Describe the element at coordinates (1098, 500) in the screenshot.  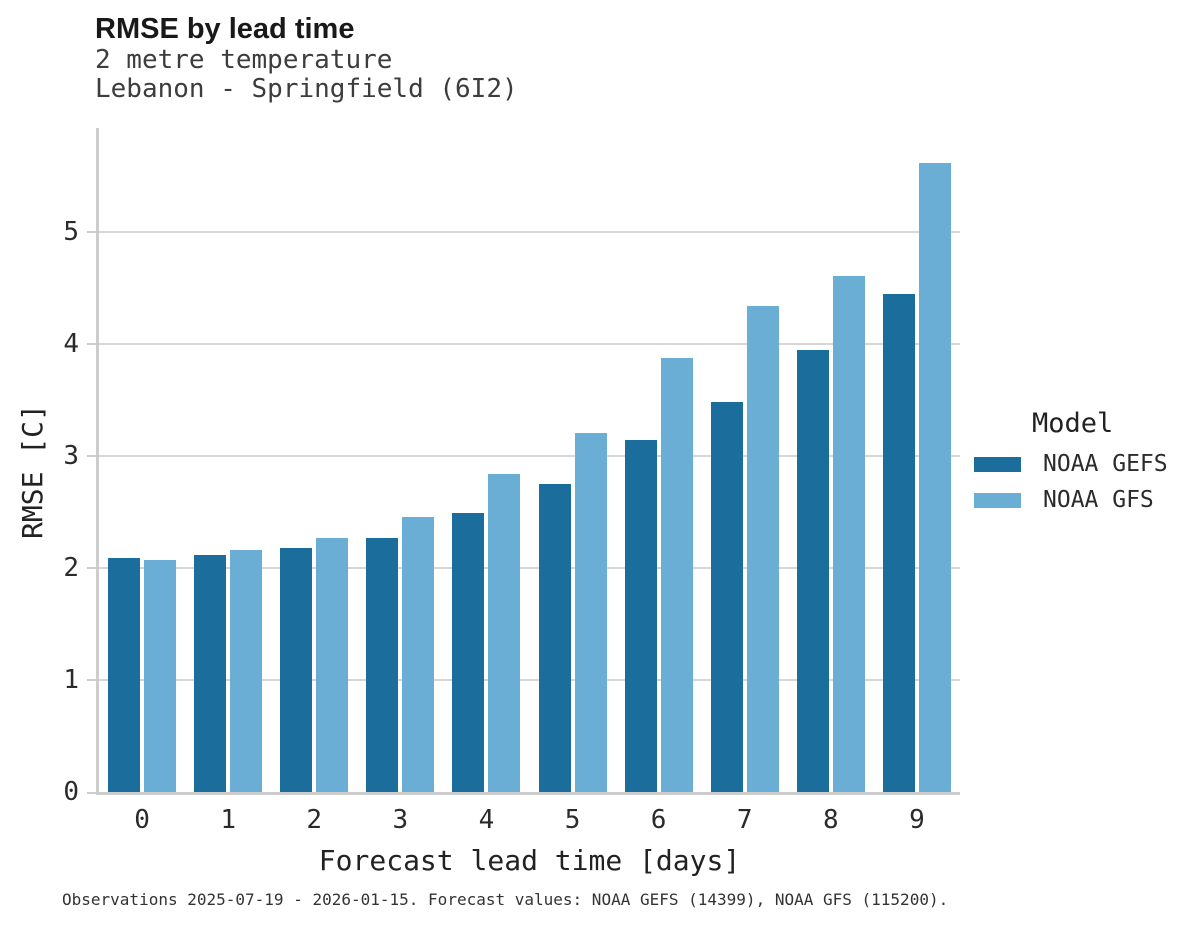
I see `legend-label: NOAA GFS` at that location.